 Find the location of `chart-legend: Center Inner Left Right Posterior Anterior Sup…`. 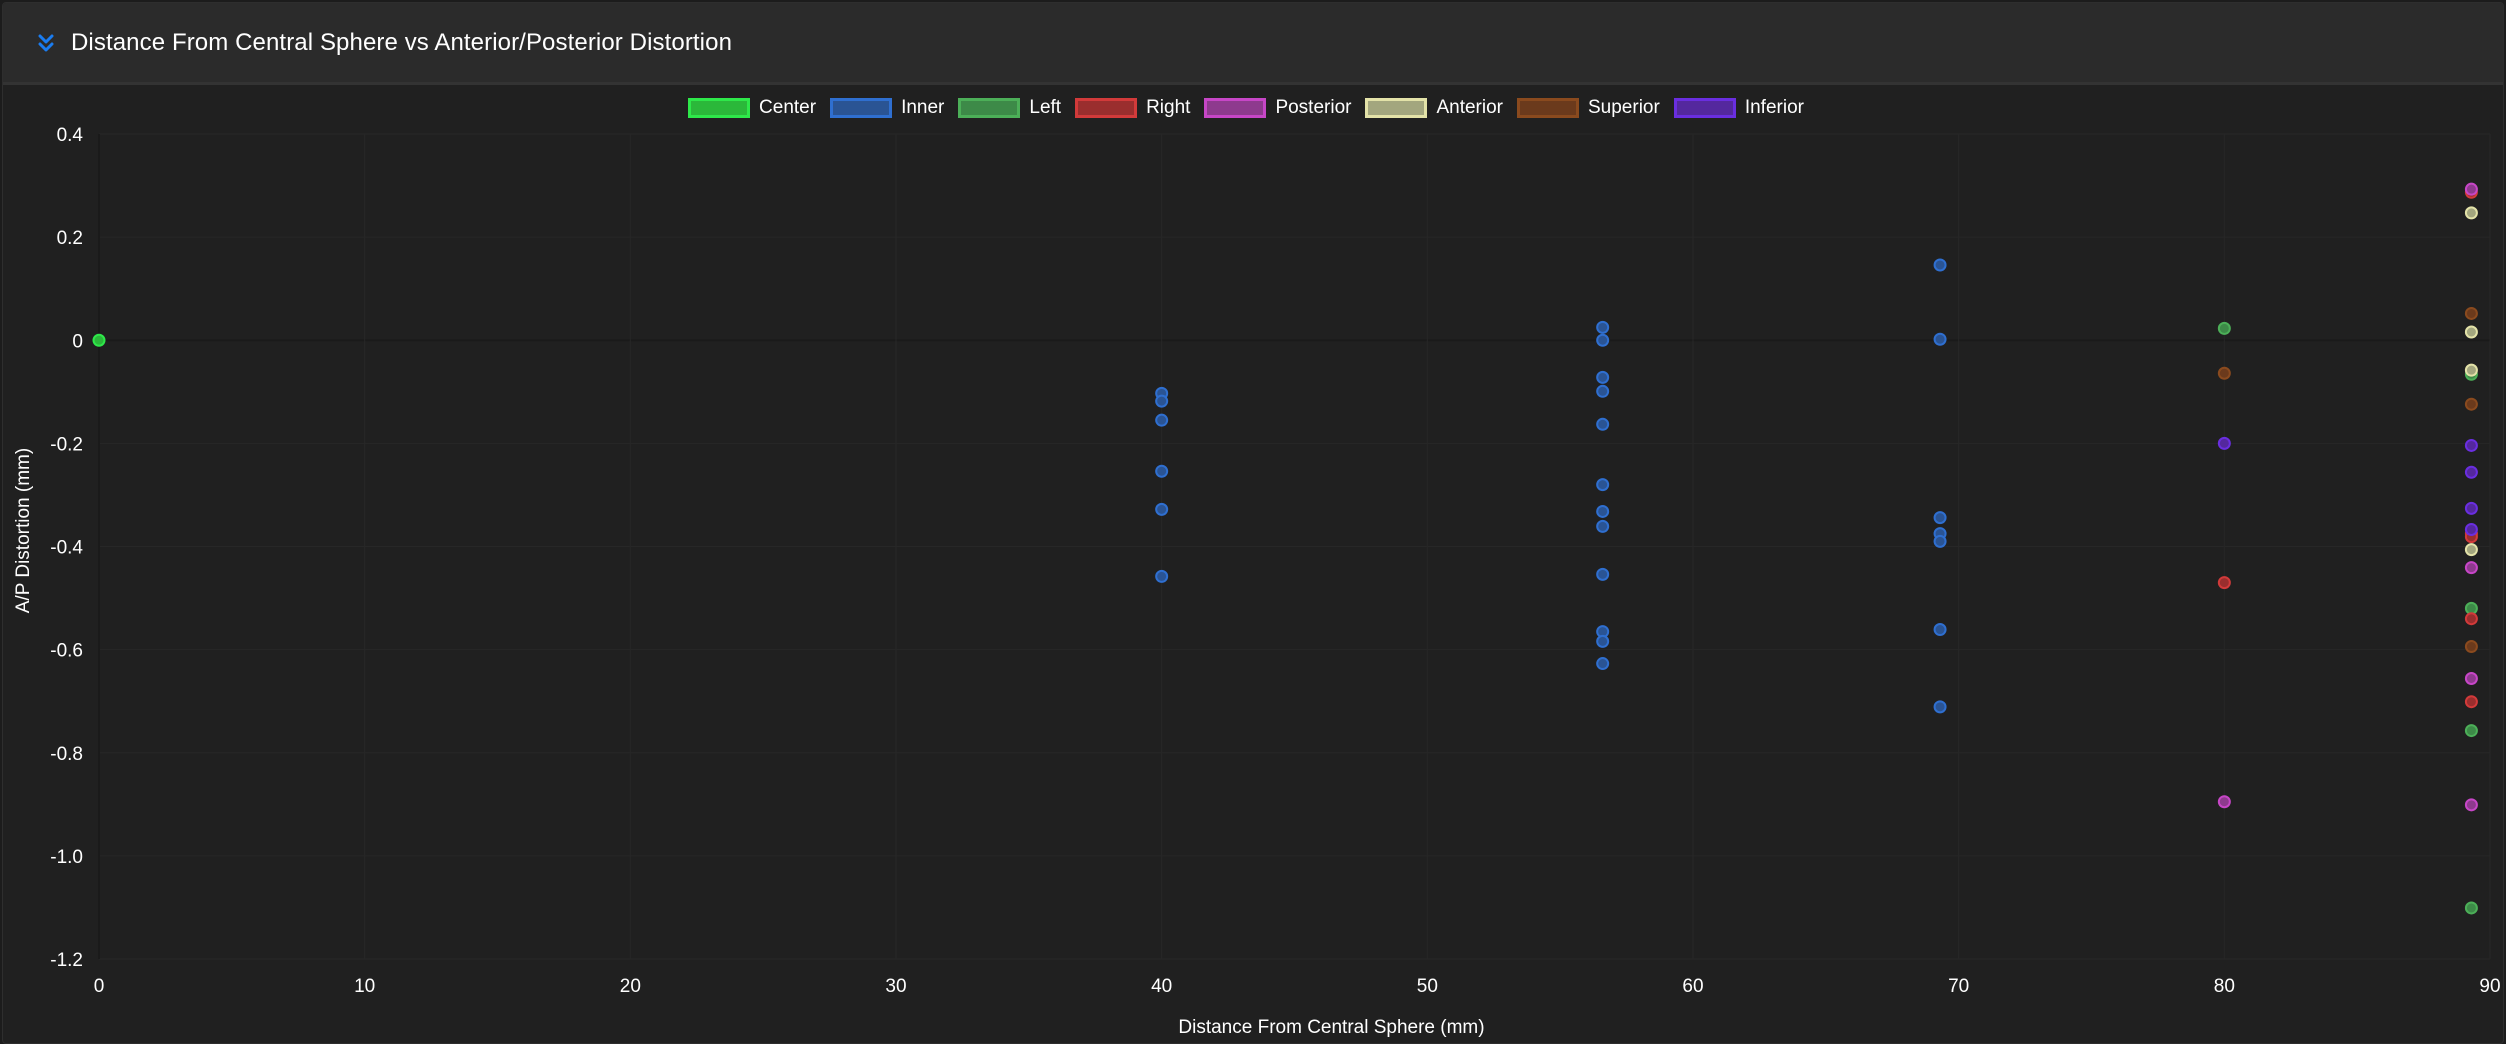

chart-legend: Center Inner Left Right Posterior Anterior Sup… is located at coordinates (1253, 108).